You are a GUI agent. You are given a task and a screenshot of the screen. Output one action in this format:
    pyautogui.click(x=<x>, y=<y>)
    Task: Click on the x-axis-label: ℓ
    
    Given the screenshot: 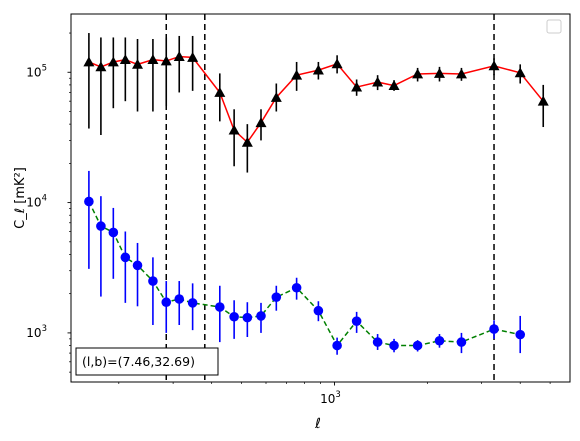 What is the action you would take?
    pyautogui.click(x=317, y=424)
    